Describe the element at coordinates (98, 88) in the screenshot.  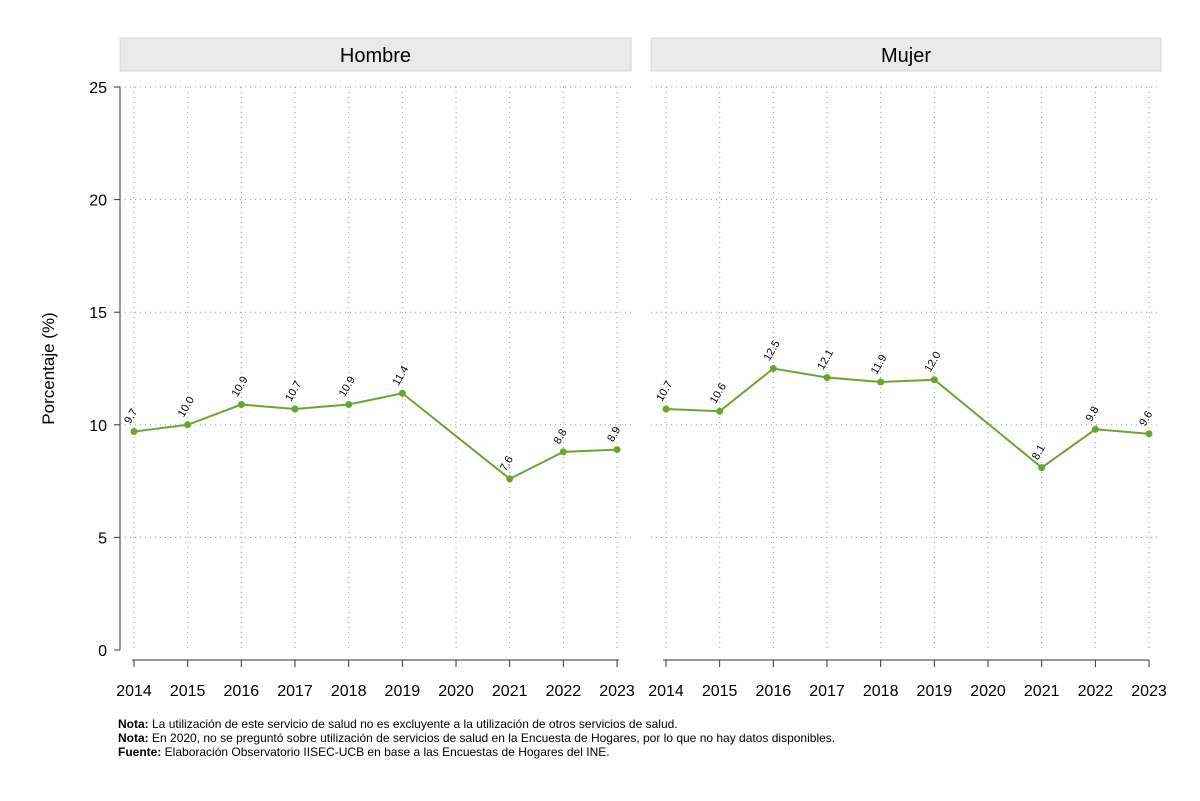
I see `y-tick-label: 25` at that location.